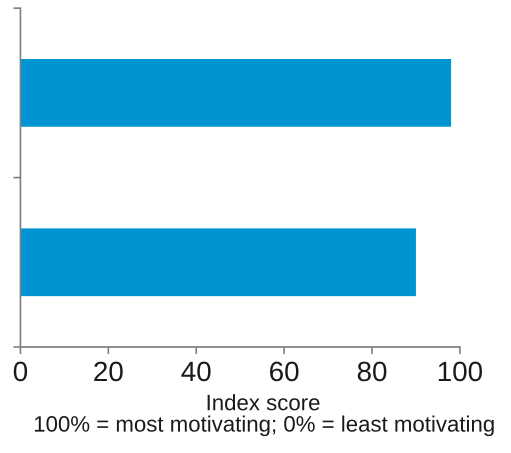 The image size is (511, 453). Describe the element at coordinates (460, 372) in the screenshot. I see `x-tick-label: 100` at that location.